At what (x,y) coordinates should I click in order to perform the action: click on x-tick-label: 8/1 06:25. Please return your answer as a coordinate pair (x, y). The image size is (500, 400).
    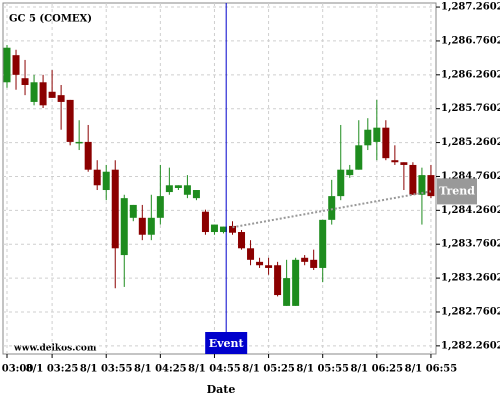
    Looking at the image, I should click on (377, 369).